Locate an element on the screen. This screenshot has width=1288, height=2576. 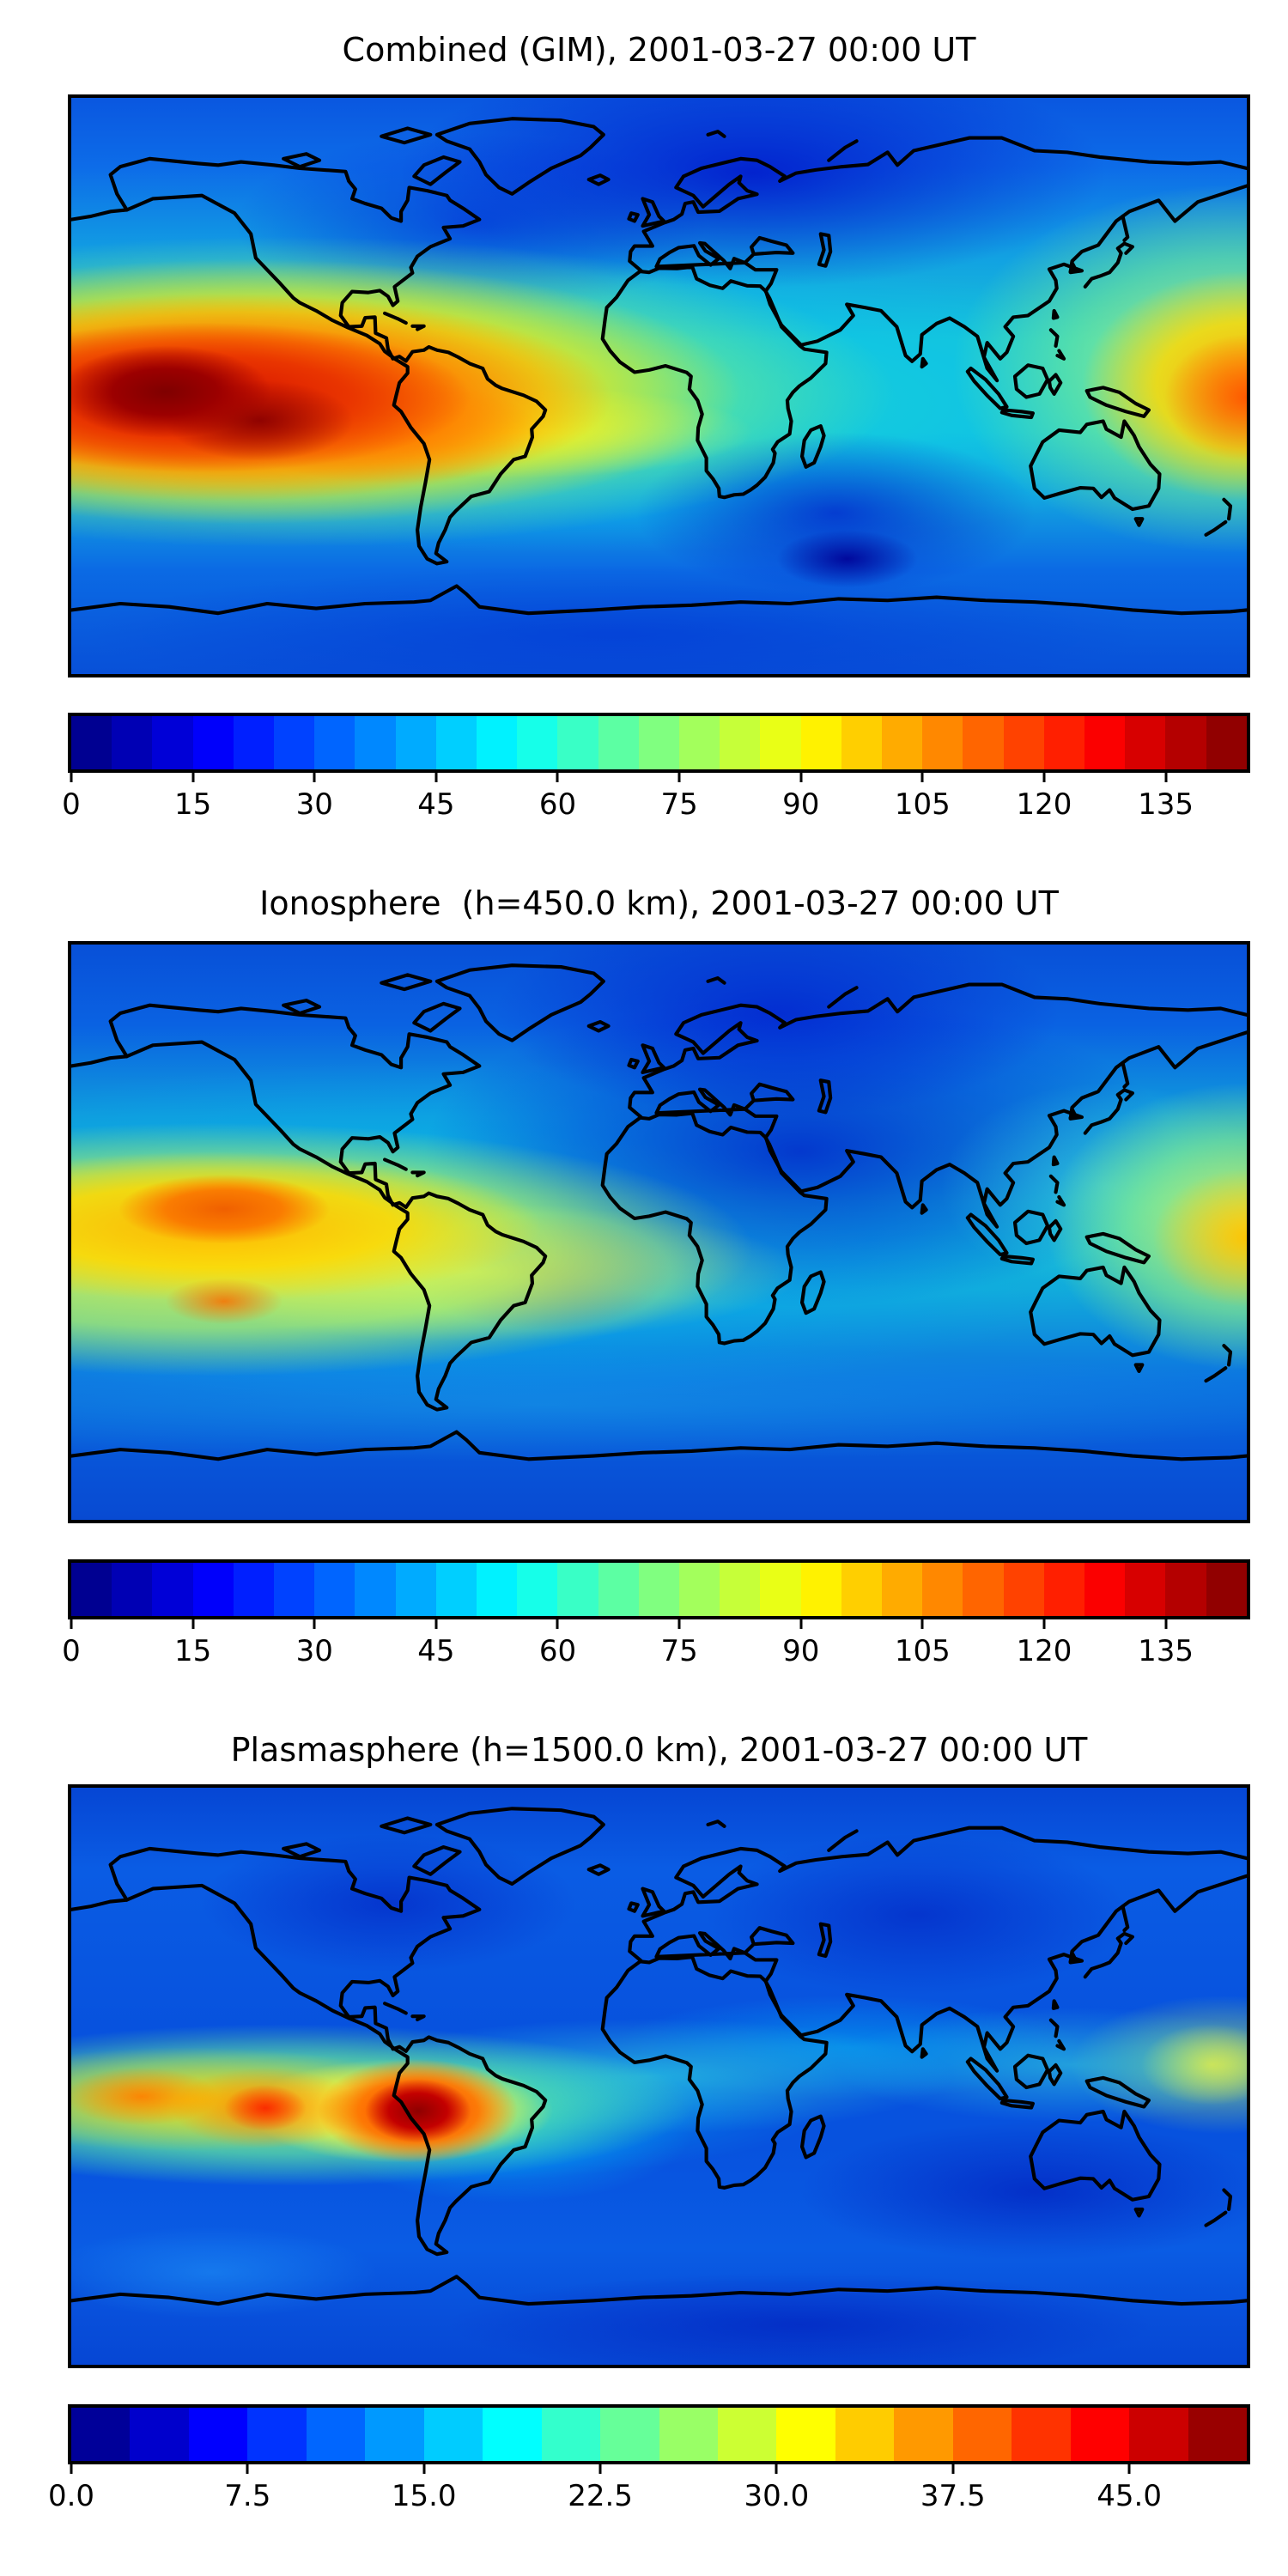
panel3-colorbar: 0.0 7.5 15.0 22.5 30.0 37.5 45.0 is located at coordinates (649, 2458).